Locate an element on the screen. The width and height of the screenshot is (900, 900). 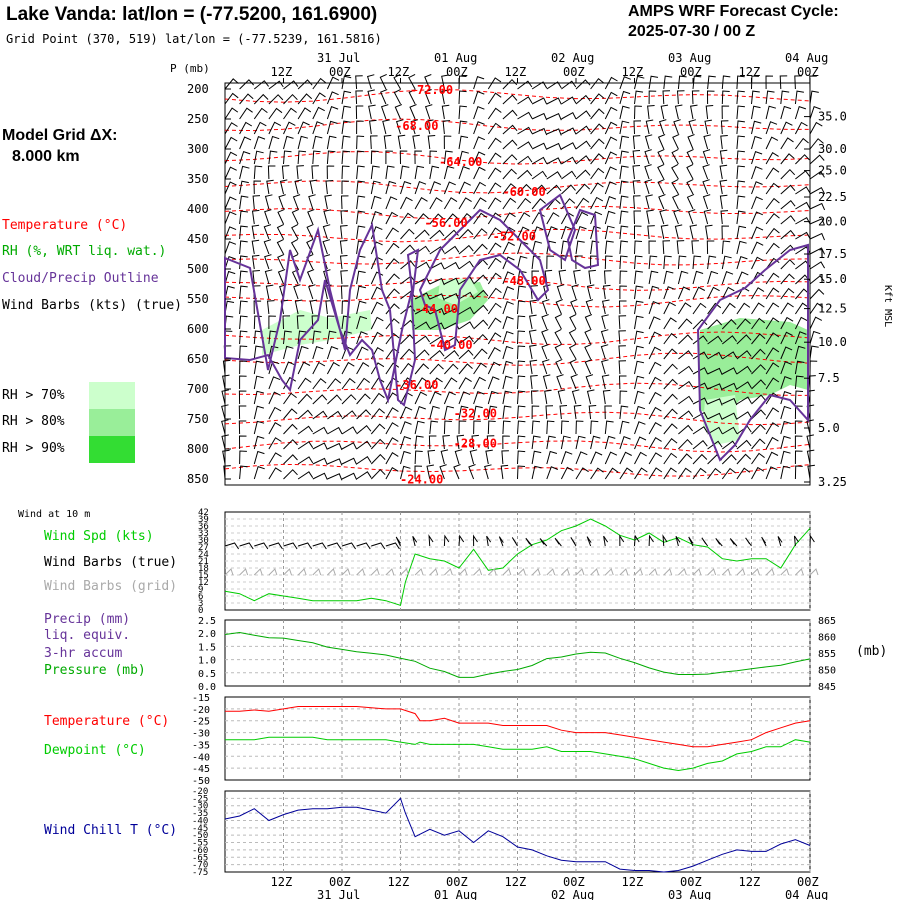
height-tick-label: 30.0 is located at coordinates (832, 149).